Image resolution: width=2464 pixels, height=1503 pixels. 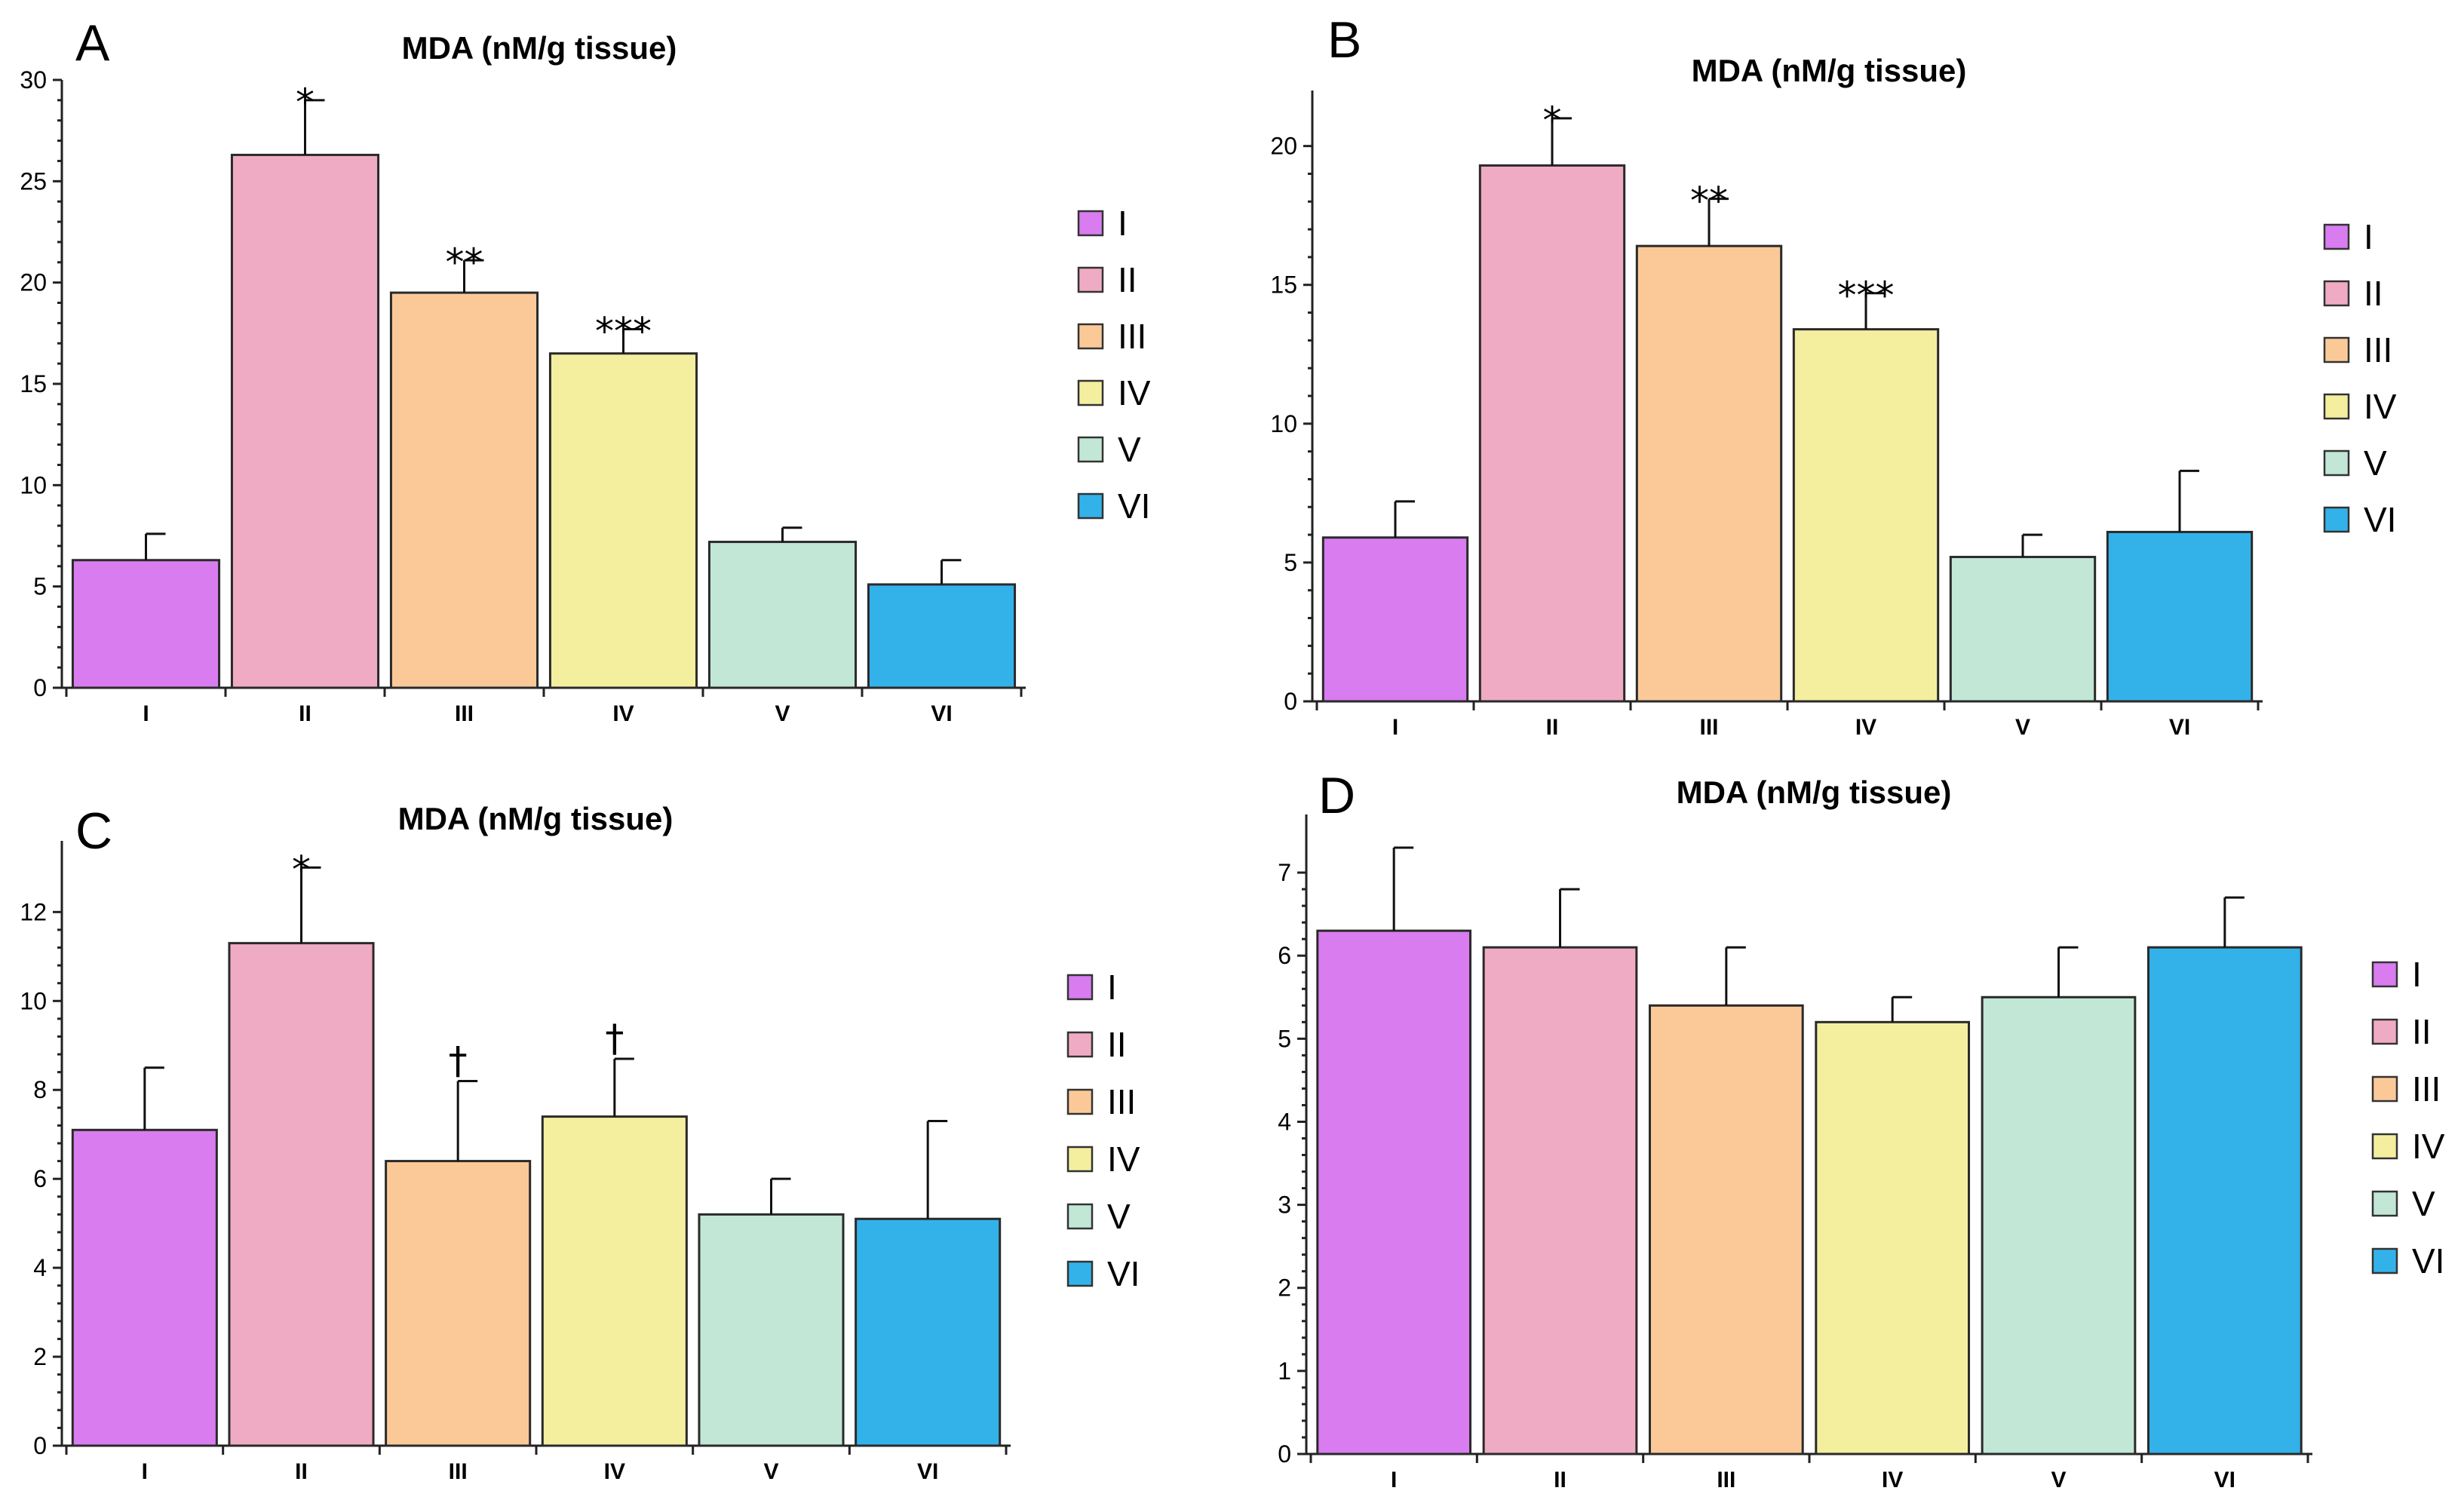 What do you see at coordinates (614, 1038) in the screenshot?
I see `significance-marker: †` at bounding box center [614, 1038].